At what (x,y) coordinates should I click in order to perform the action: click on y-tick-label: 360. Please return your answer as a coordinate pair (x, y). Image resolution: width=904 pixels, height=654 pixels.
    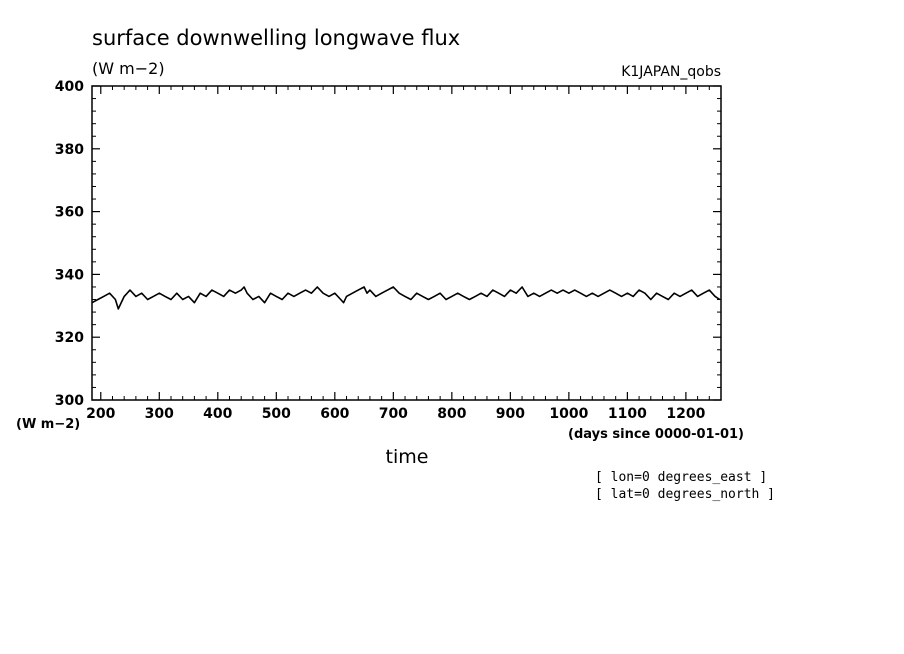
    Looking at the image, I should click on (69, 213).